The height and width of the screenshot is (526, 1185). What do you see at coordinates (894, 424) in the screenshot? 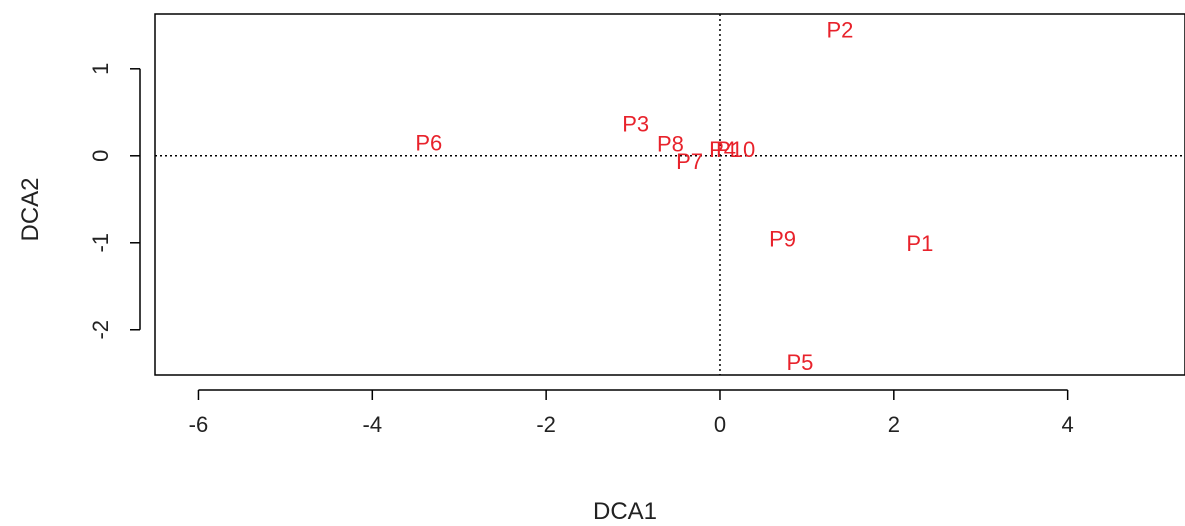
I see `x-tick-label: 2` at bounding box center [894, 424].